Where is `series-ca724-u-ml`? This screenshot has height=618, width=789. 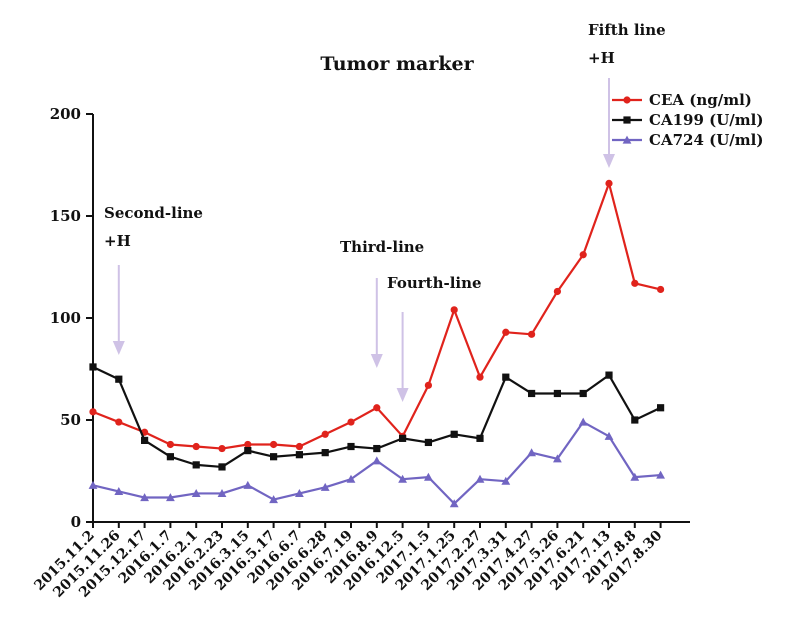 series-ca724-u-ml is located at coordinates (376, 462).